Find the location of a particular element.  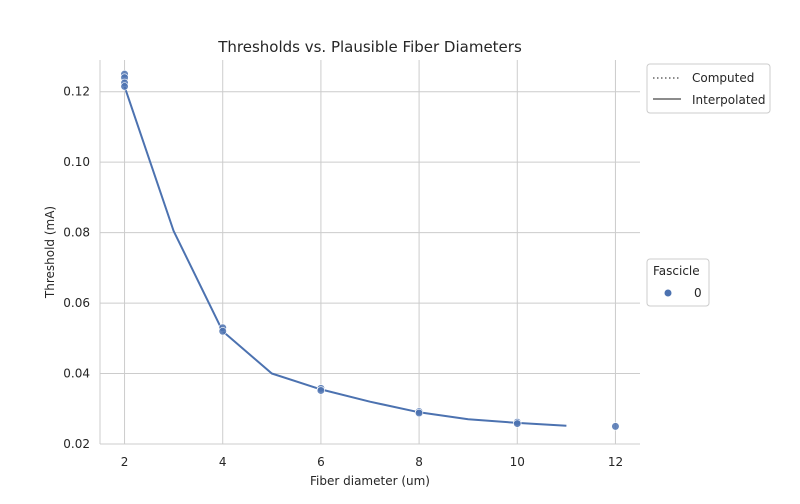

y-tick-label: 0.08 is located at coordinates (76, 233).